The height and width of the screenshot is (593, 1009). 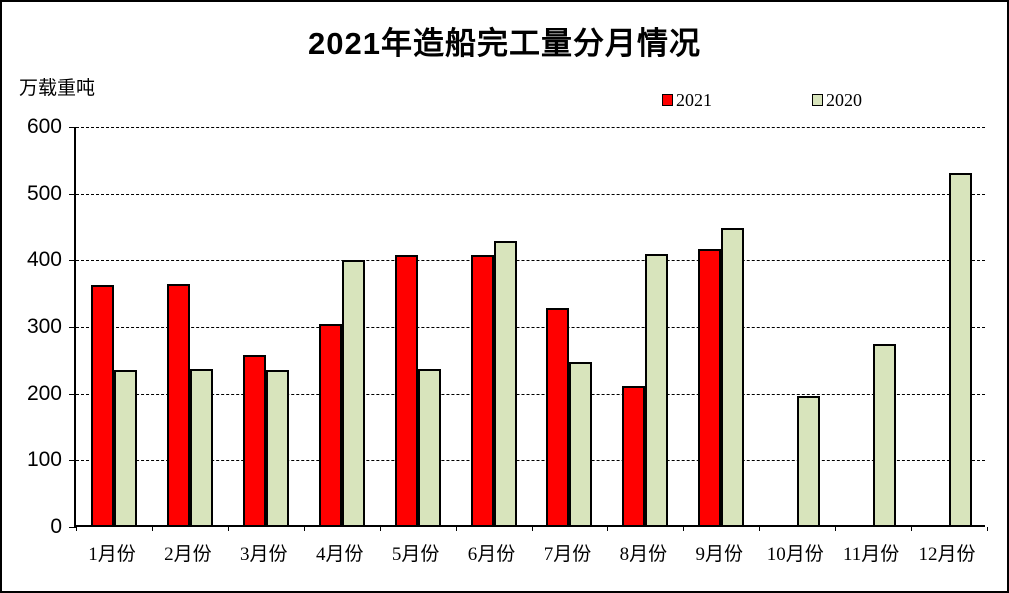 I want to click on x-axis-label-12月份: 12月份, so click(x=947, y=554).